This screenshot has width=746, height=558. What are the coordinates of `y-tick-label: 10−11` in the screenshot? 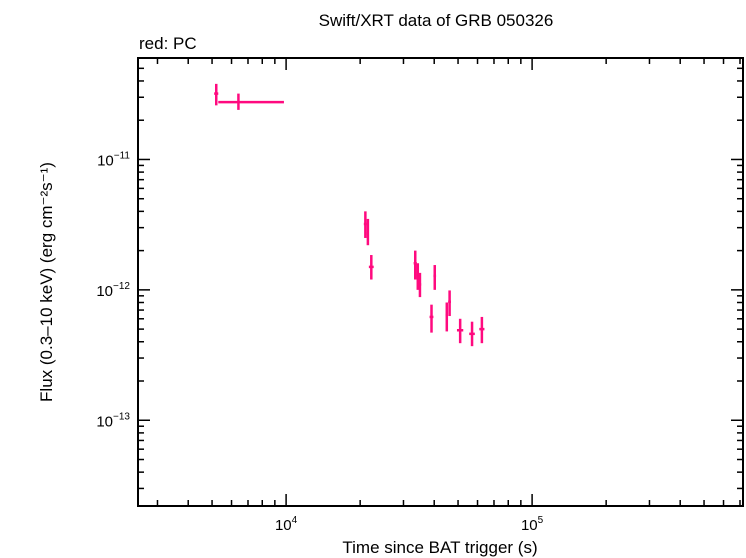 It's located at (113, 159).